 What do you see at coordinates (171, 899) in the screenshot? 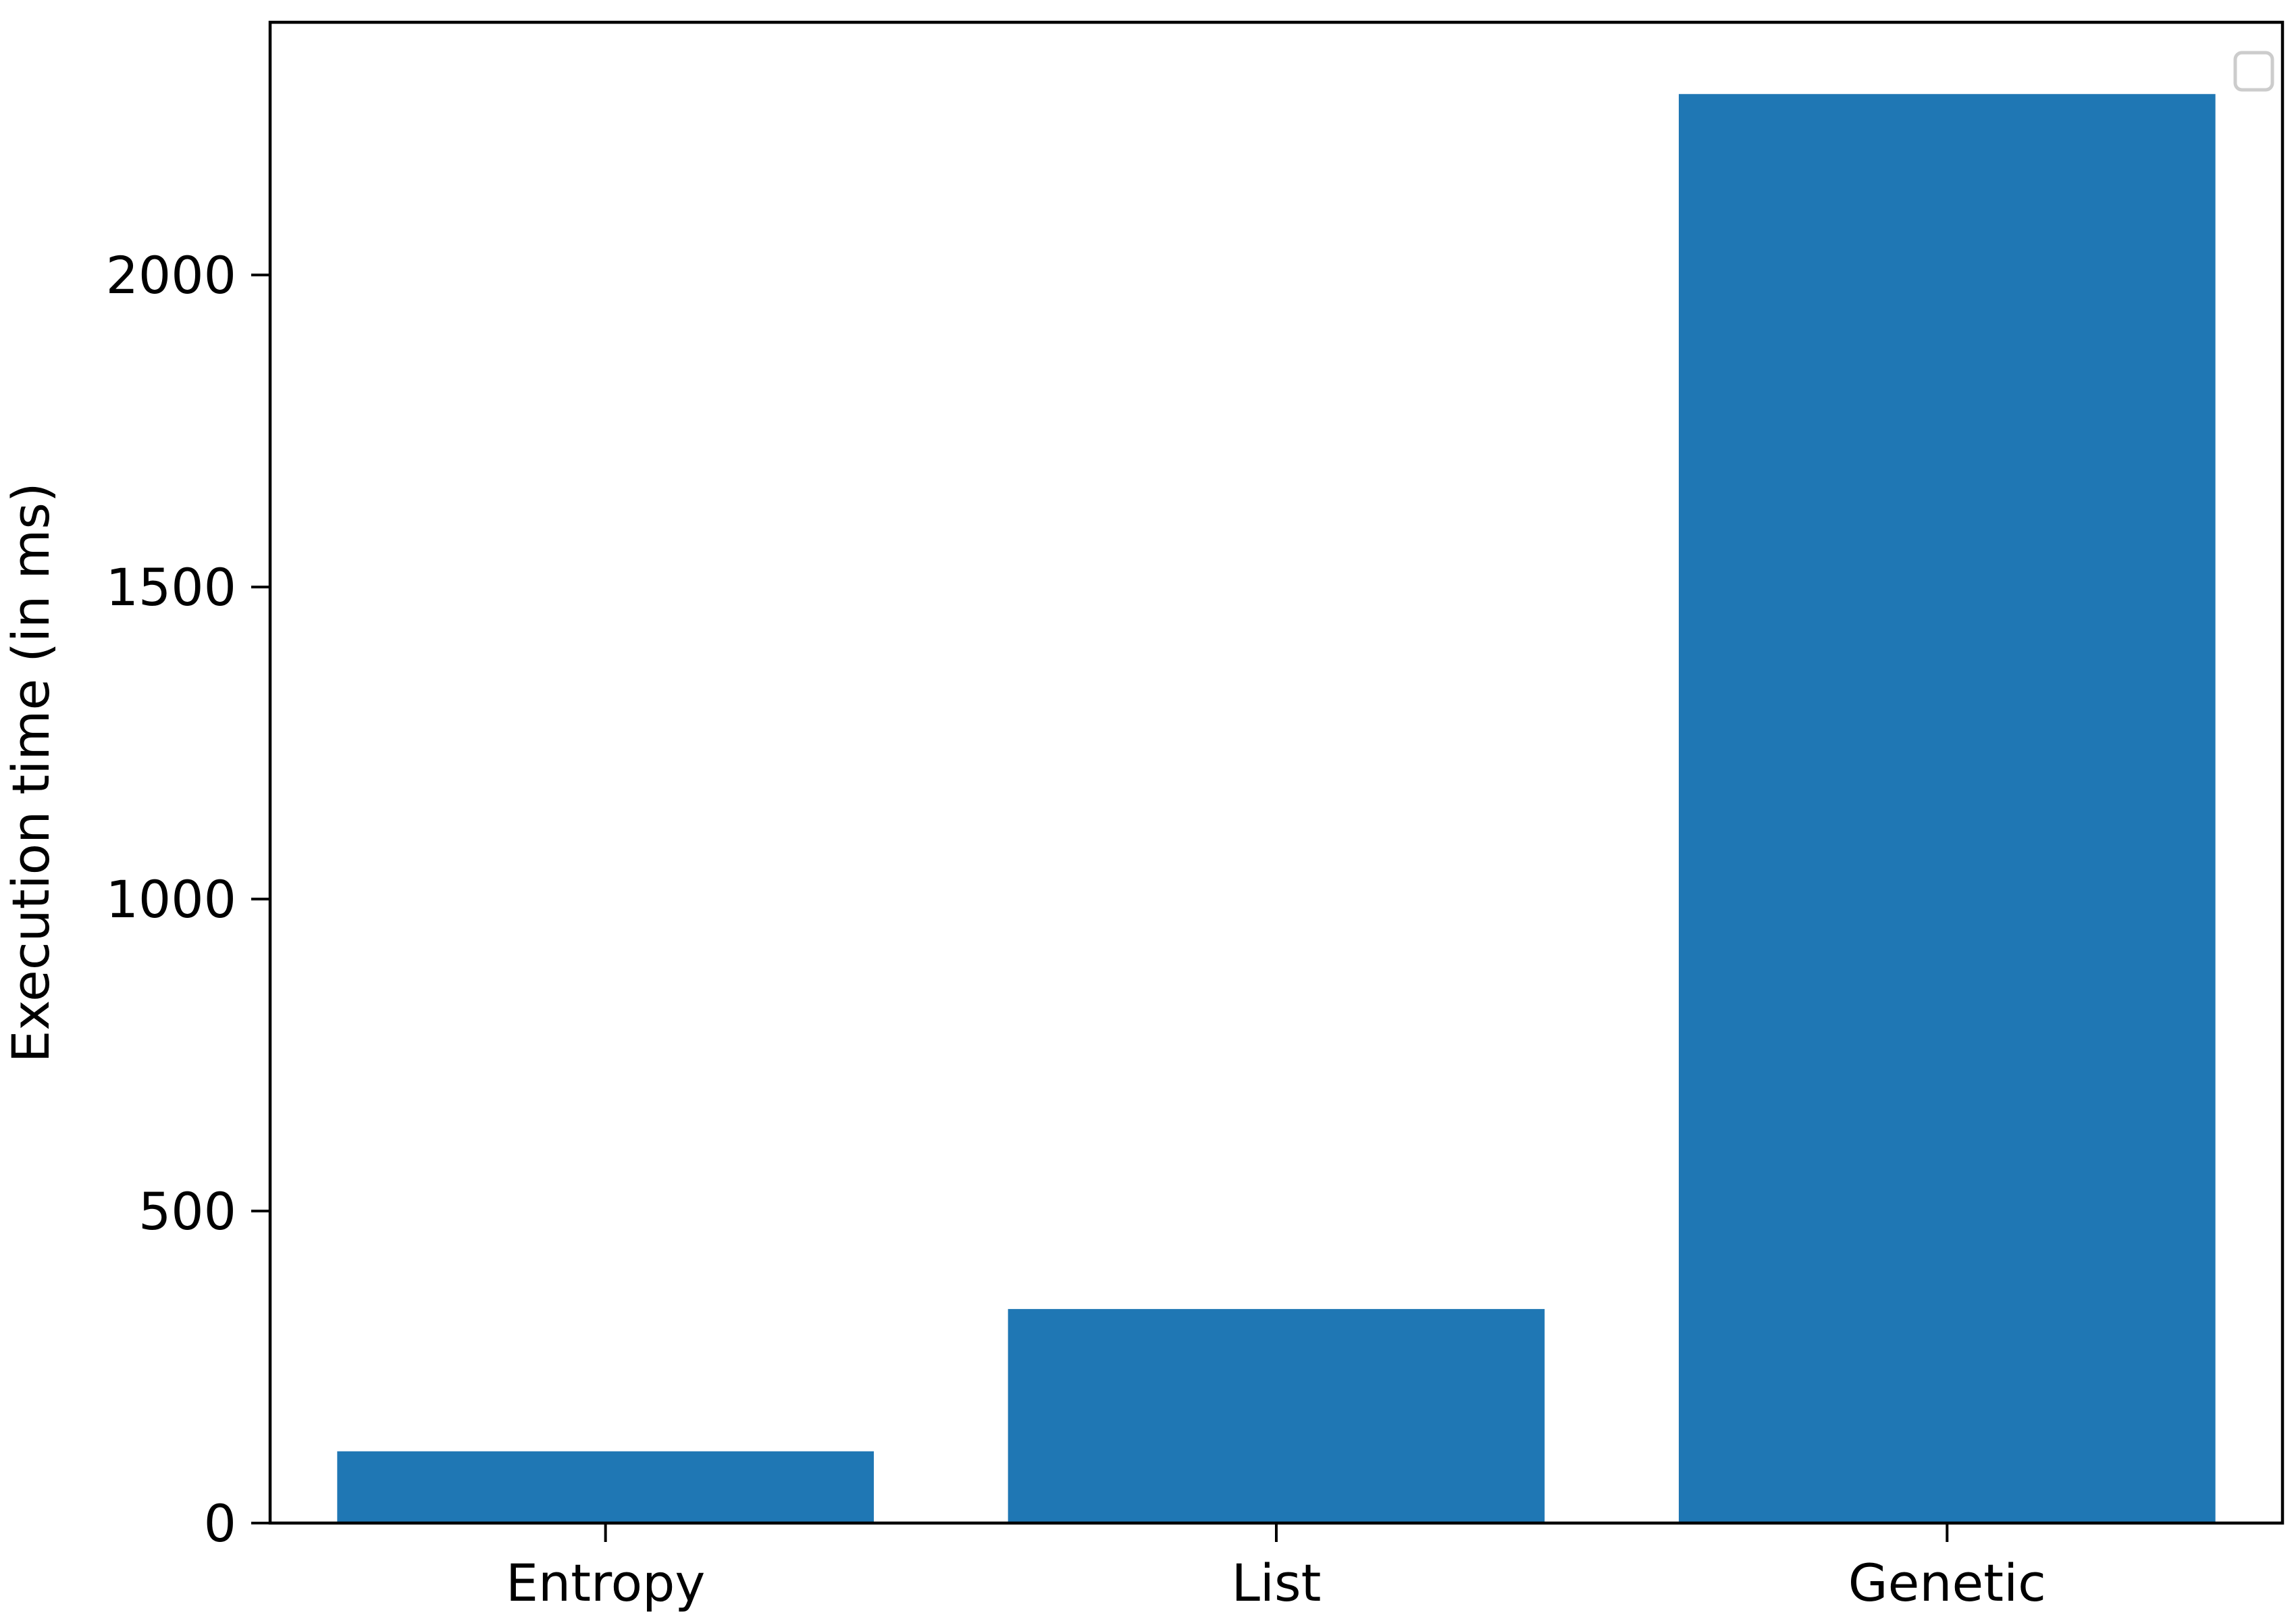
I see `y-tick-label: 1000` at bounding box center [171, 899].